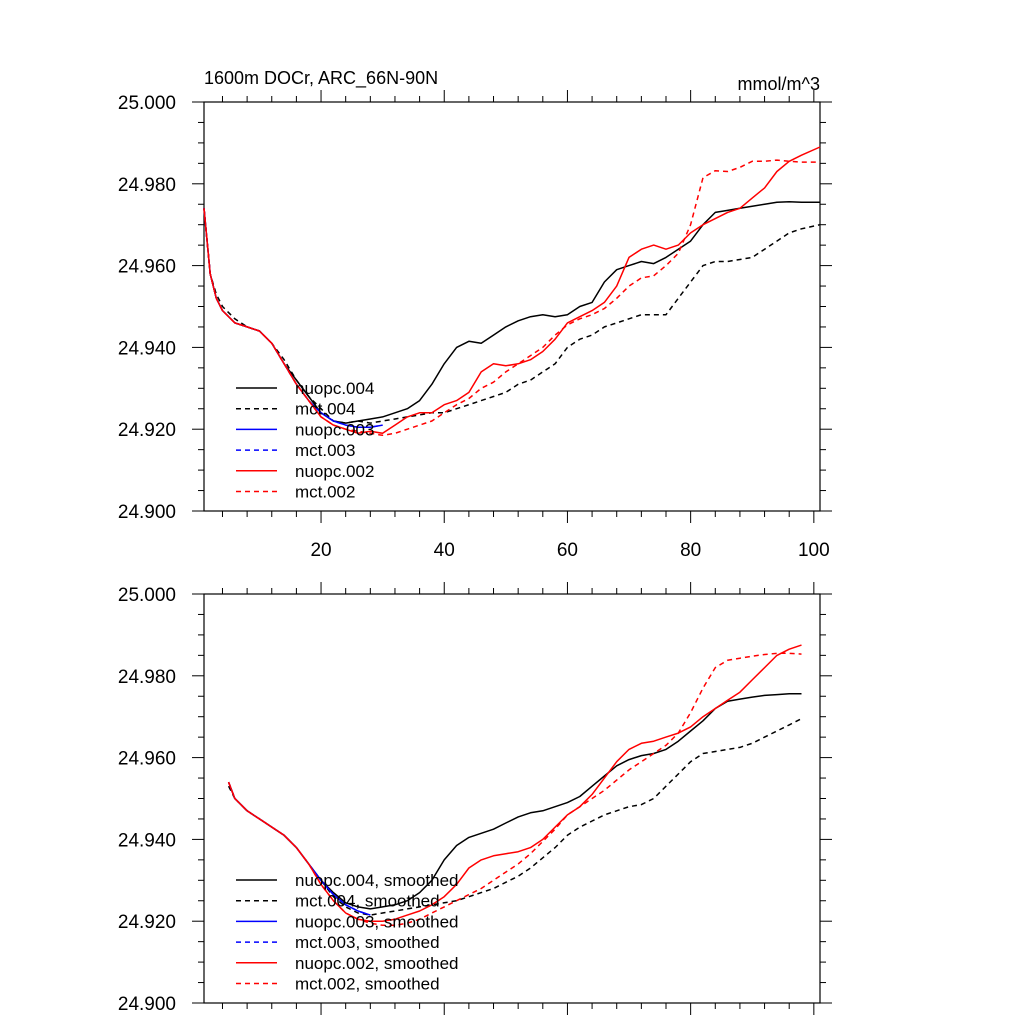 Image resolution: width=1024 pixels, height=1024 pixels. What do you see at coordinates (321, 78) in the screenshot?
I see `chart-title: 1600m DOCr, ARC_66N-90N` at bounding box center [321, 78].